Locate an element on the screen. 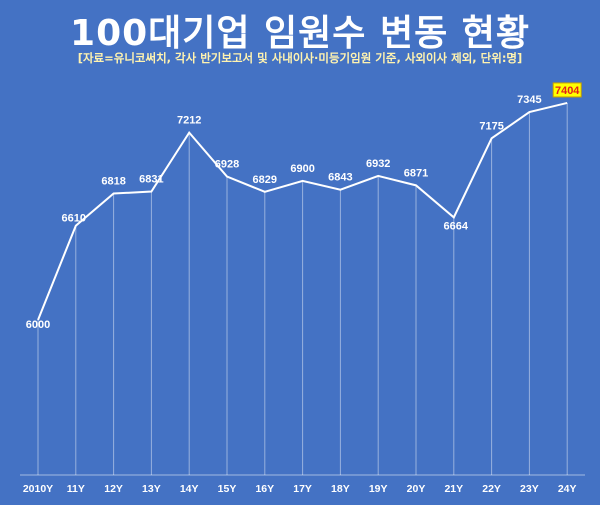  data-label: 7175 is located at coordinates (491, 126).